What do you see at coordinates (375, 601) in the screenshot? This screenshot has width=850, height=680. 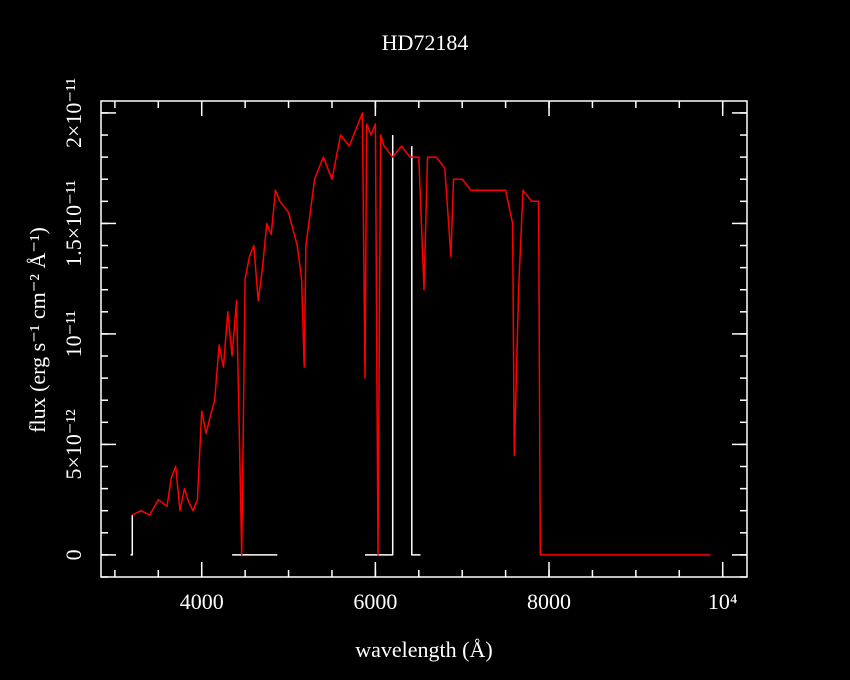 I see `x-tick-label: 6000` at bounding box center [375, 601].